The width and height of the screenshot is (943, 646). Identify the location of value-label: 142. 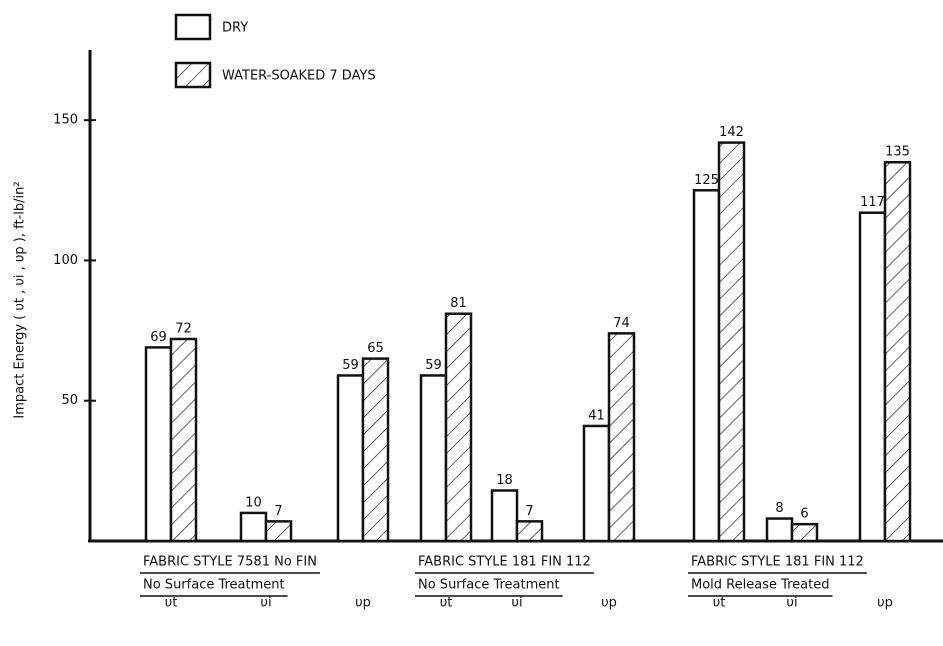
(731, 132).